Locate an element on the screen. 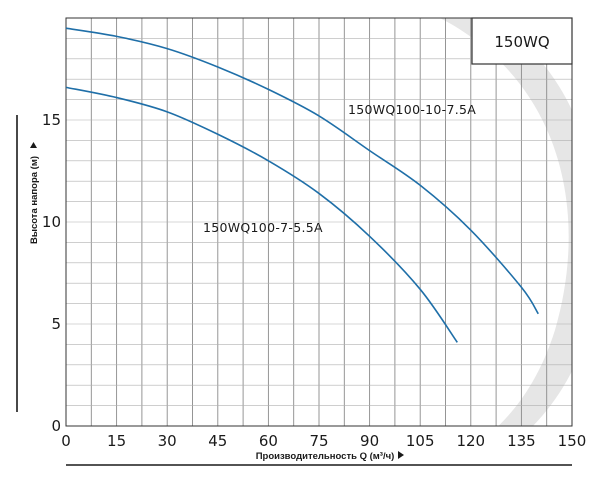  x-tick-label: 45 is located at coordinates (217, 441).